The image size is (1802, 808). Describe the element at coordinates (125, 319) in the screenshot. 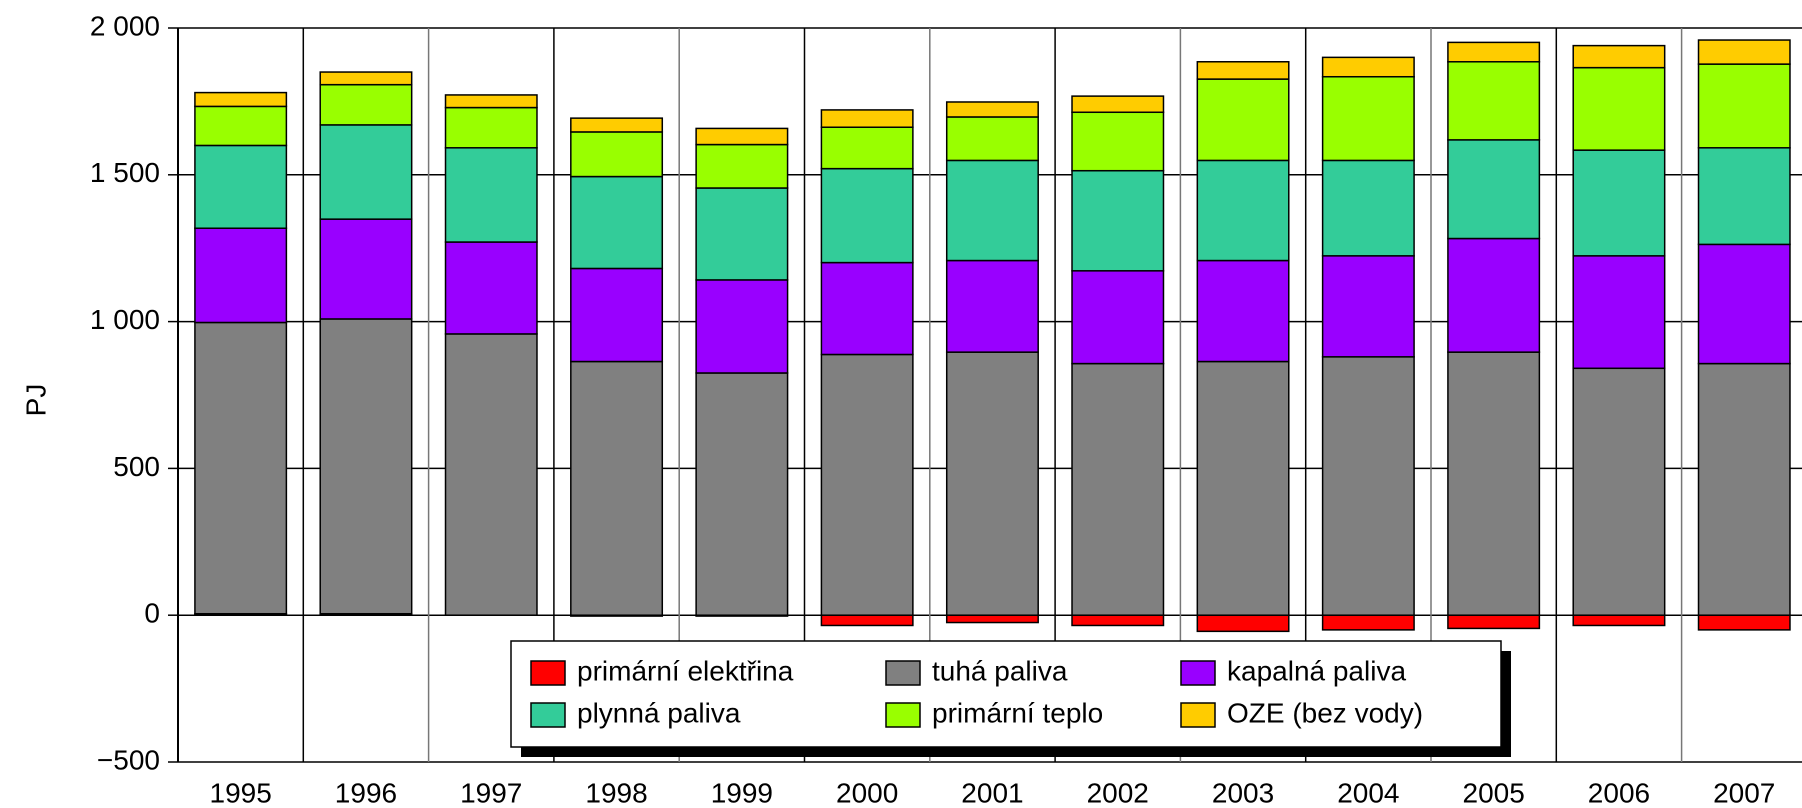

I see `y-tick-label: 1 000` at that location.